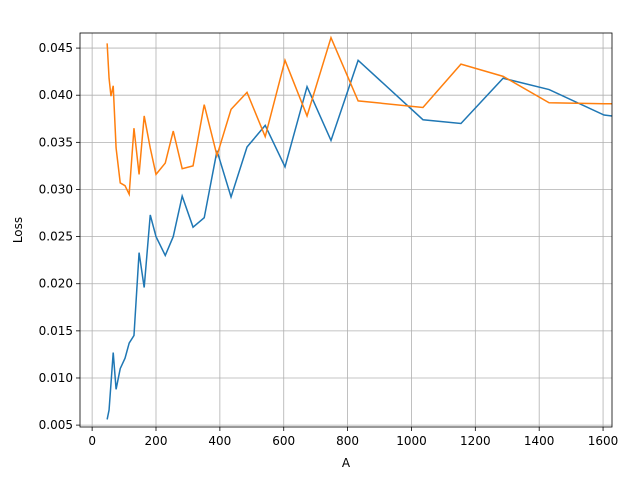  I want to click on y-tick-label: 0.010, so click(56, 378).